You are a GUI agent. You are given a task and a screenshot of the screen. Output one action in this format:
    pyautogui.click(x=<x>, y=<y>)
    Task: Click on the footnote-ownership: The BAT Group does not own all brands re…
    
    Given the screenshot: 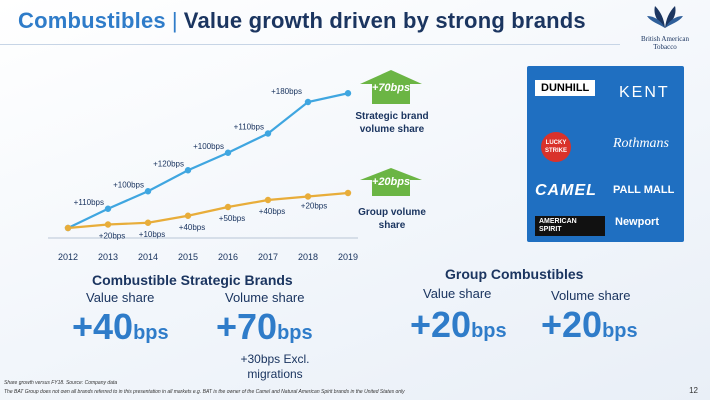 What is the action you would take?
    pyautogui.click(x=204, y=392)
    